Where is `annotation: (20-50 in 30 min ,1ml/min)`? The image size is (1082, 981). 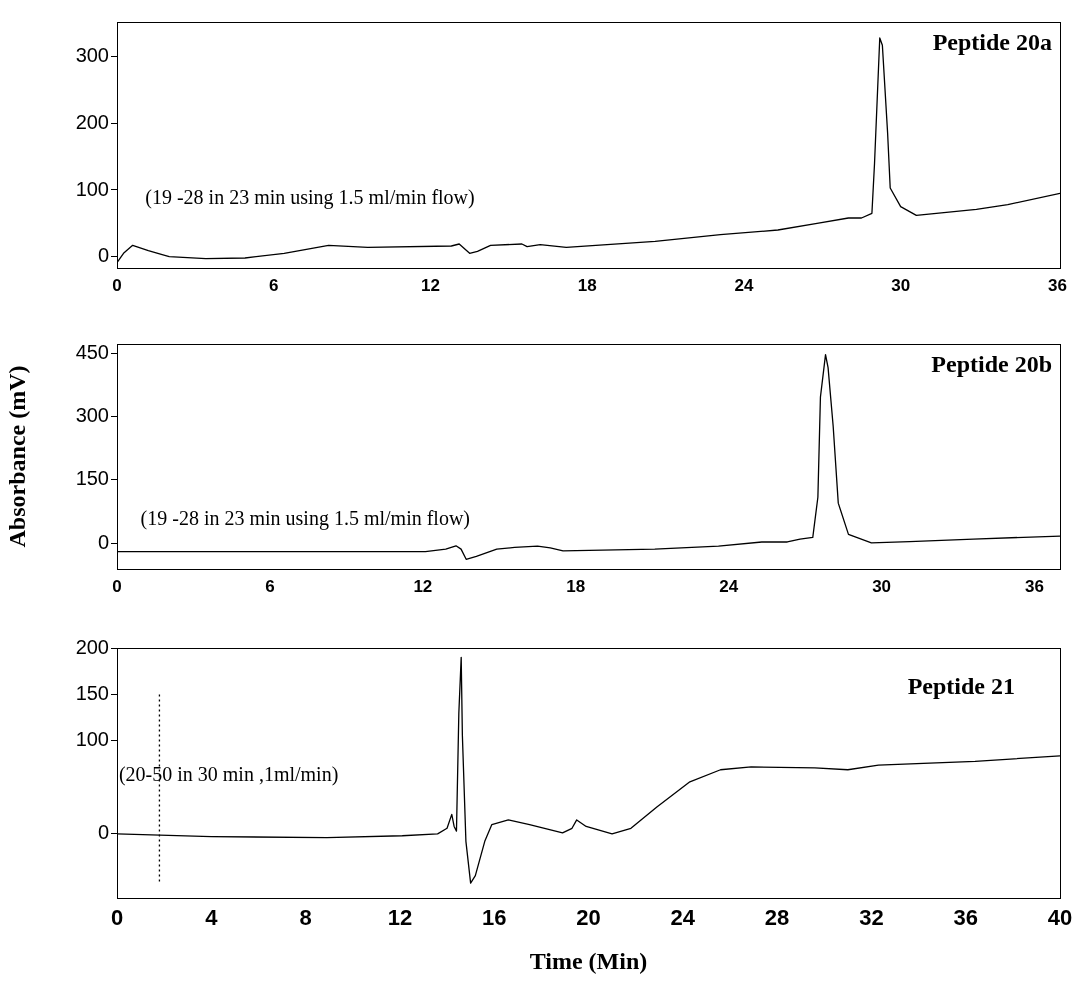
annotation: (20-50 in 30 min ,1ml/min) is located at coordinates (228, 774).